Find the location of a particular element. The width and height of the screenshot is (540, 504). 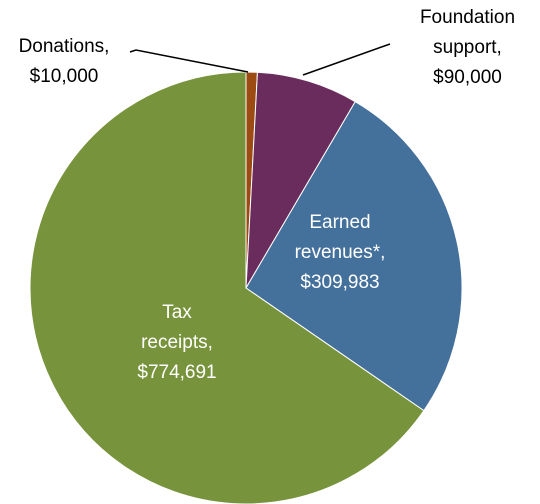

slice-label: Tax receipts, $774,691 is located at coordinates (177, 343).